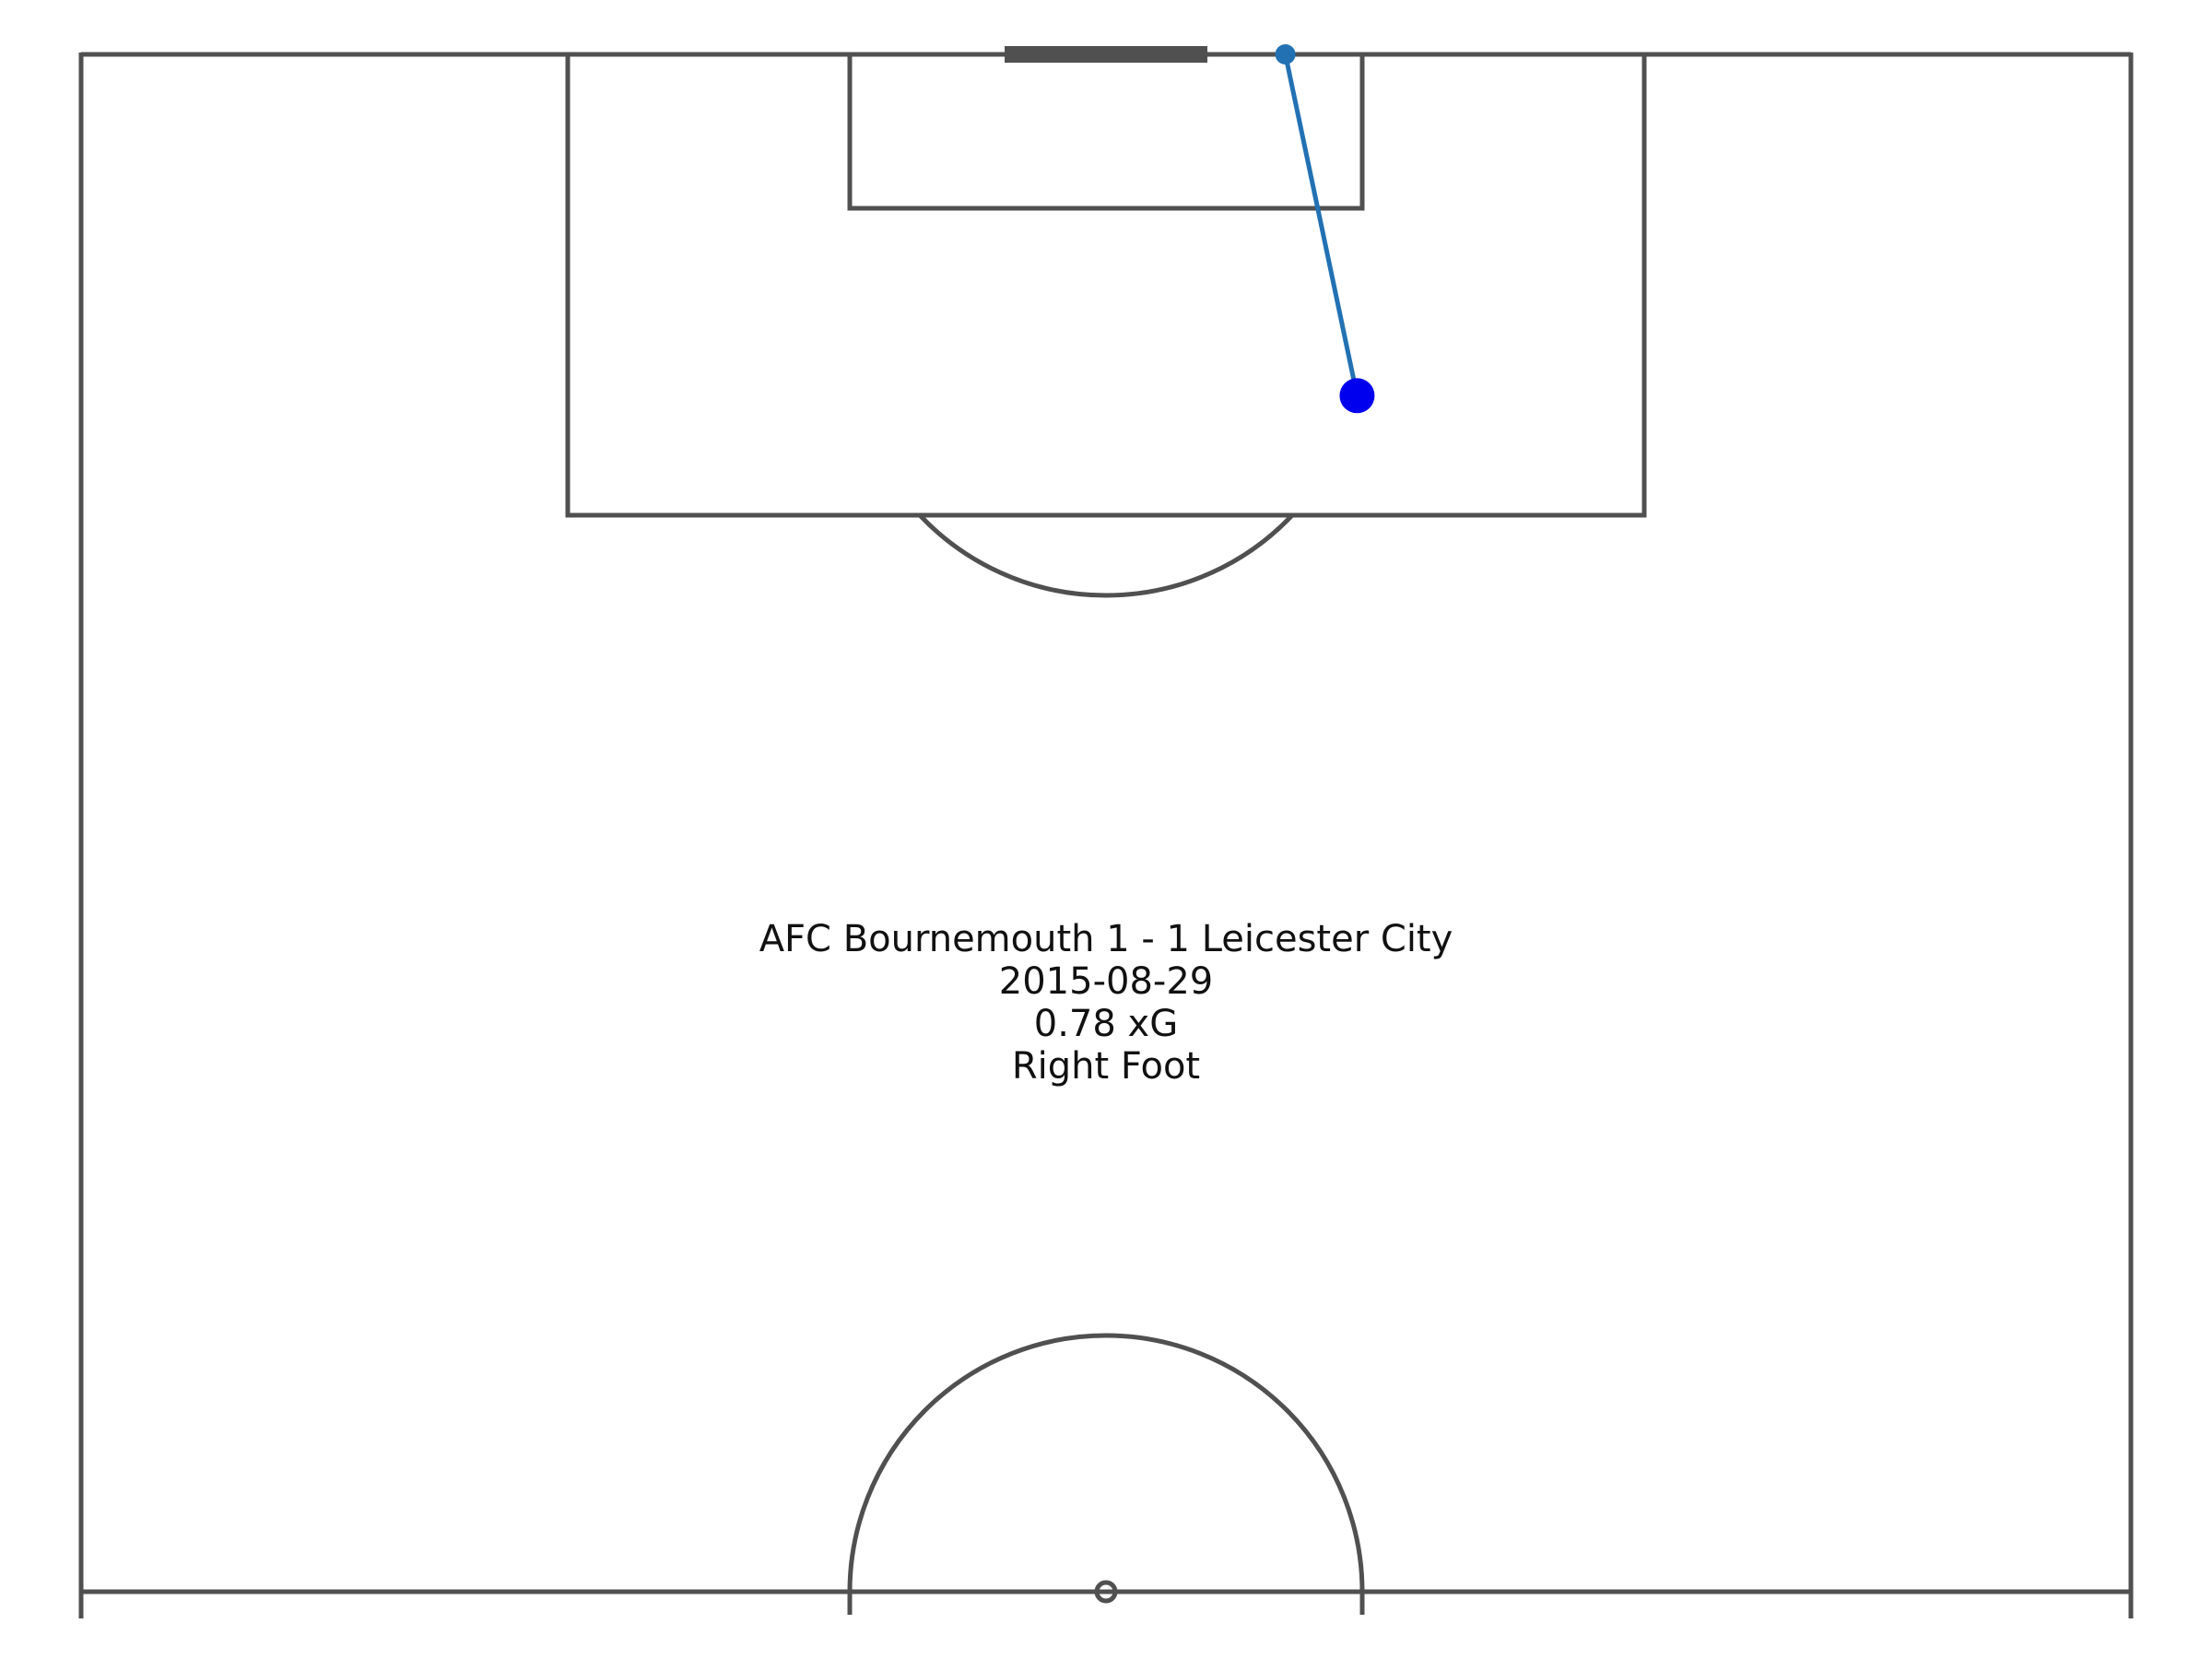  Describe the element at coordinates (1106, 1592) in the screenshot. I see `centre-spot` at that location.